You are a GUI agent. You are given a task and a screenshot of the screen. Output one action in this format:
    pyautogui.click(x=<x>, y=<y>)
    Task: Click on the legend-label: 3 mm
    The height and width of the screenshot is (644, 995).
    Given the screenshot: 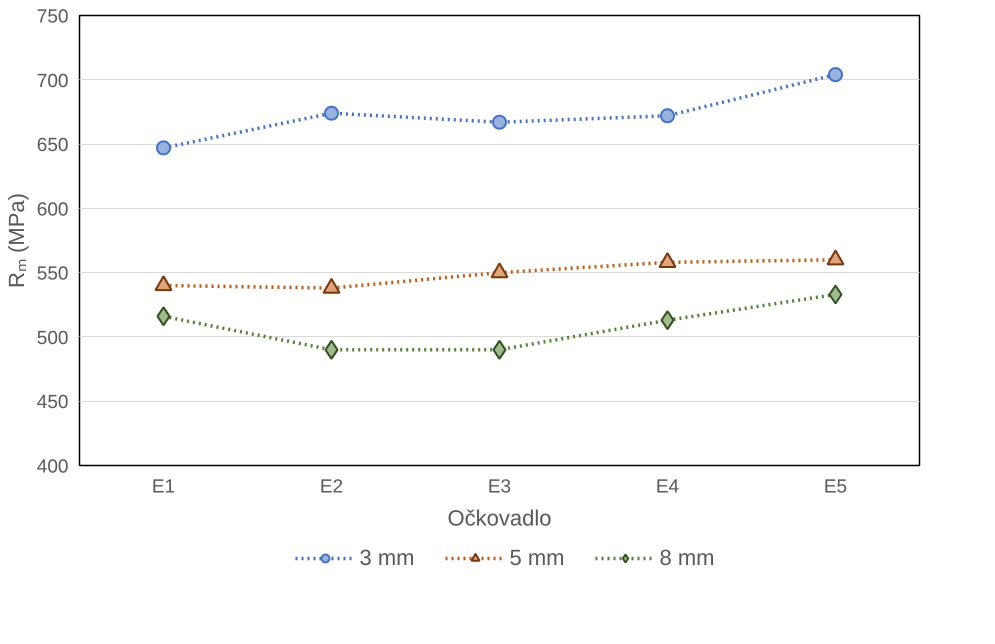 What is the action you would take?
    pyautogui.click(x=387, y=558)
    